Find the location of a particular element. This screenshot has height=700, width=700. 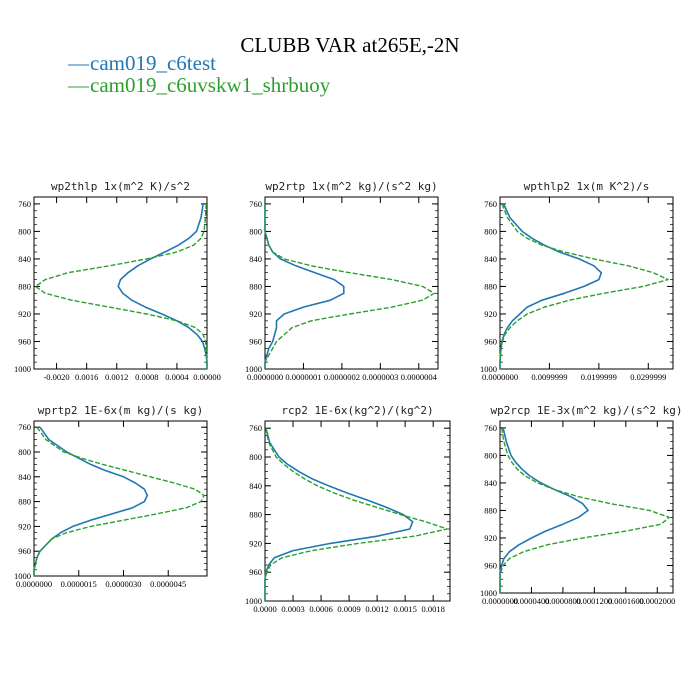

legend-label-1: cam019_c6test is located at coordinates (153, 63).